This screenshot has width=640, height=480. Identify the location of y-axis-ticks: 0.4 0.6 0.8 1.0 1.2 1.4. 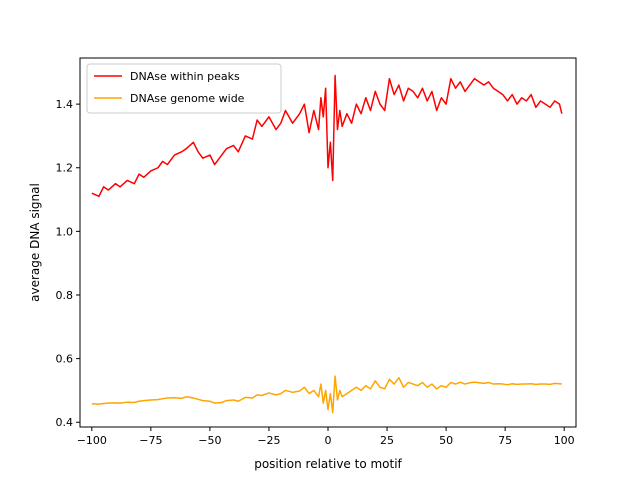
(68, 263).